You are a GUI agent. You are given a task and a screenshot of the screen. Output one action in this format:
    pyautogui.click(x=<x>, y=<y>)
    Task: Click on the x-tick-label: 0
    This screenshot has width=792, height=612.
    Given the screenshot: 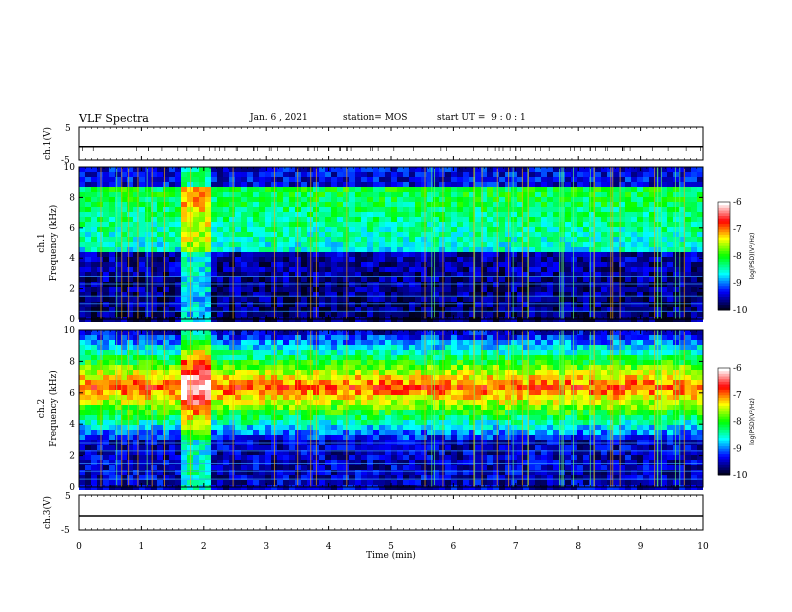 What is the action you would take?
    pyautogui.click(x=79, y=547)
    